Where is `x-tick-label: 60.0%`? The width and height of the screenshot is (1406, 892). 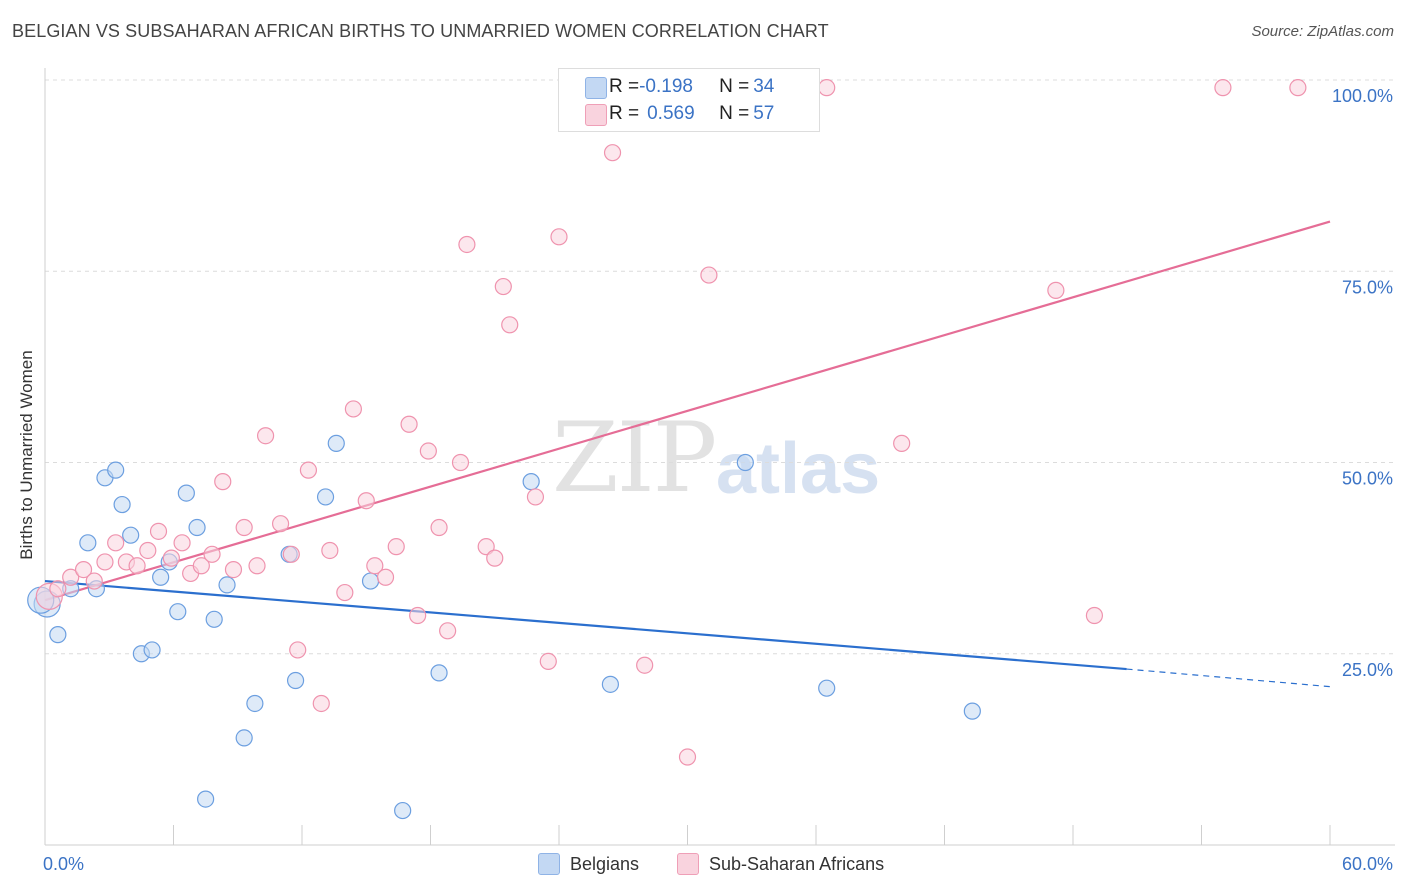
x-tick-label: 60.0% is located at coordinates (1367, 864).